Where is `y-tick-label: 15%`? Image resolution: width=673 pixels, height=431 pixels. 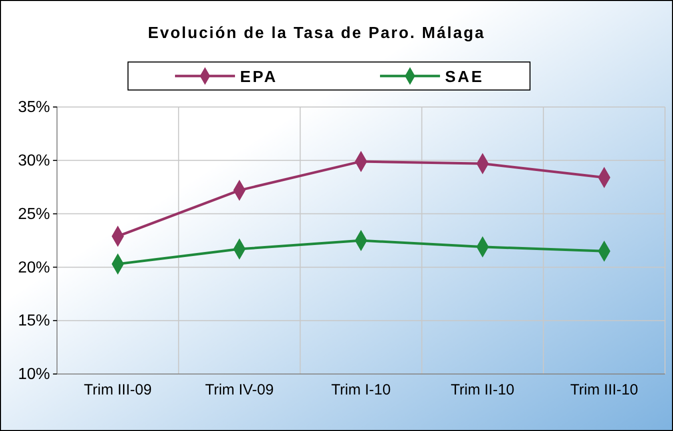
y-tick-label: 15% is located at coordinates (34, 321).